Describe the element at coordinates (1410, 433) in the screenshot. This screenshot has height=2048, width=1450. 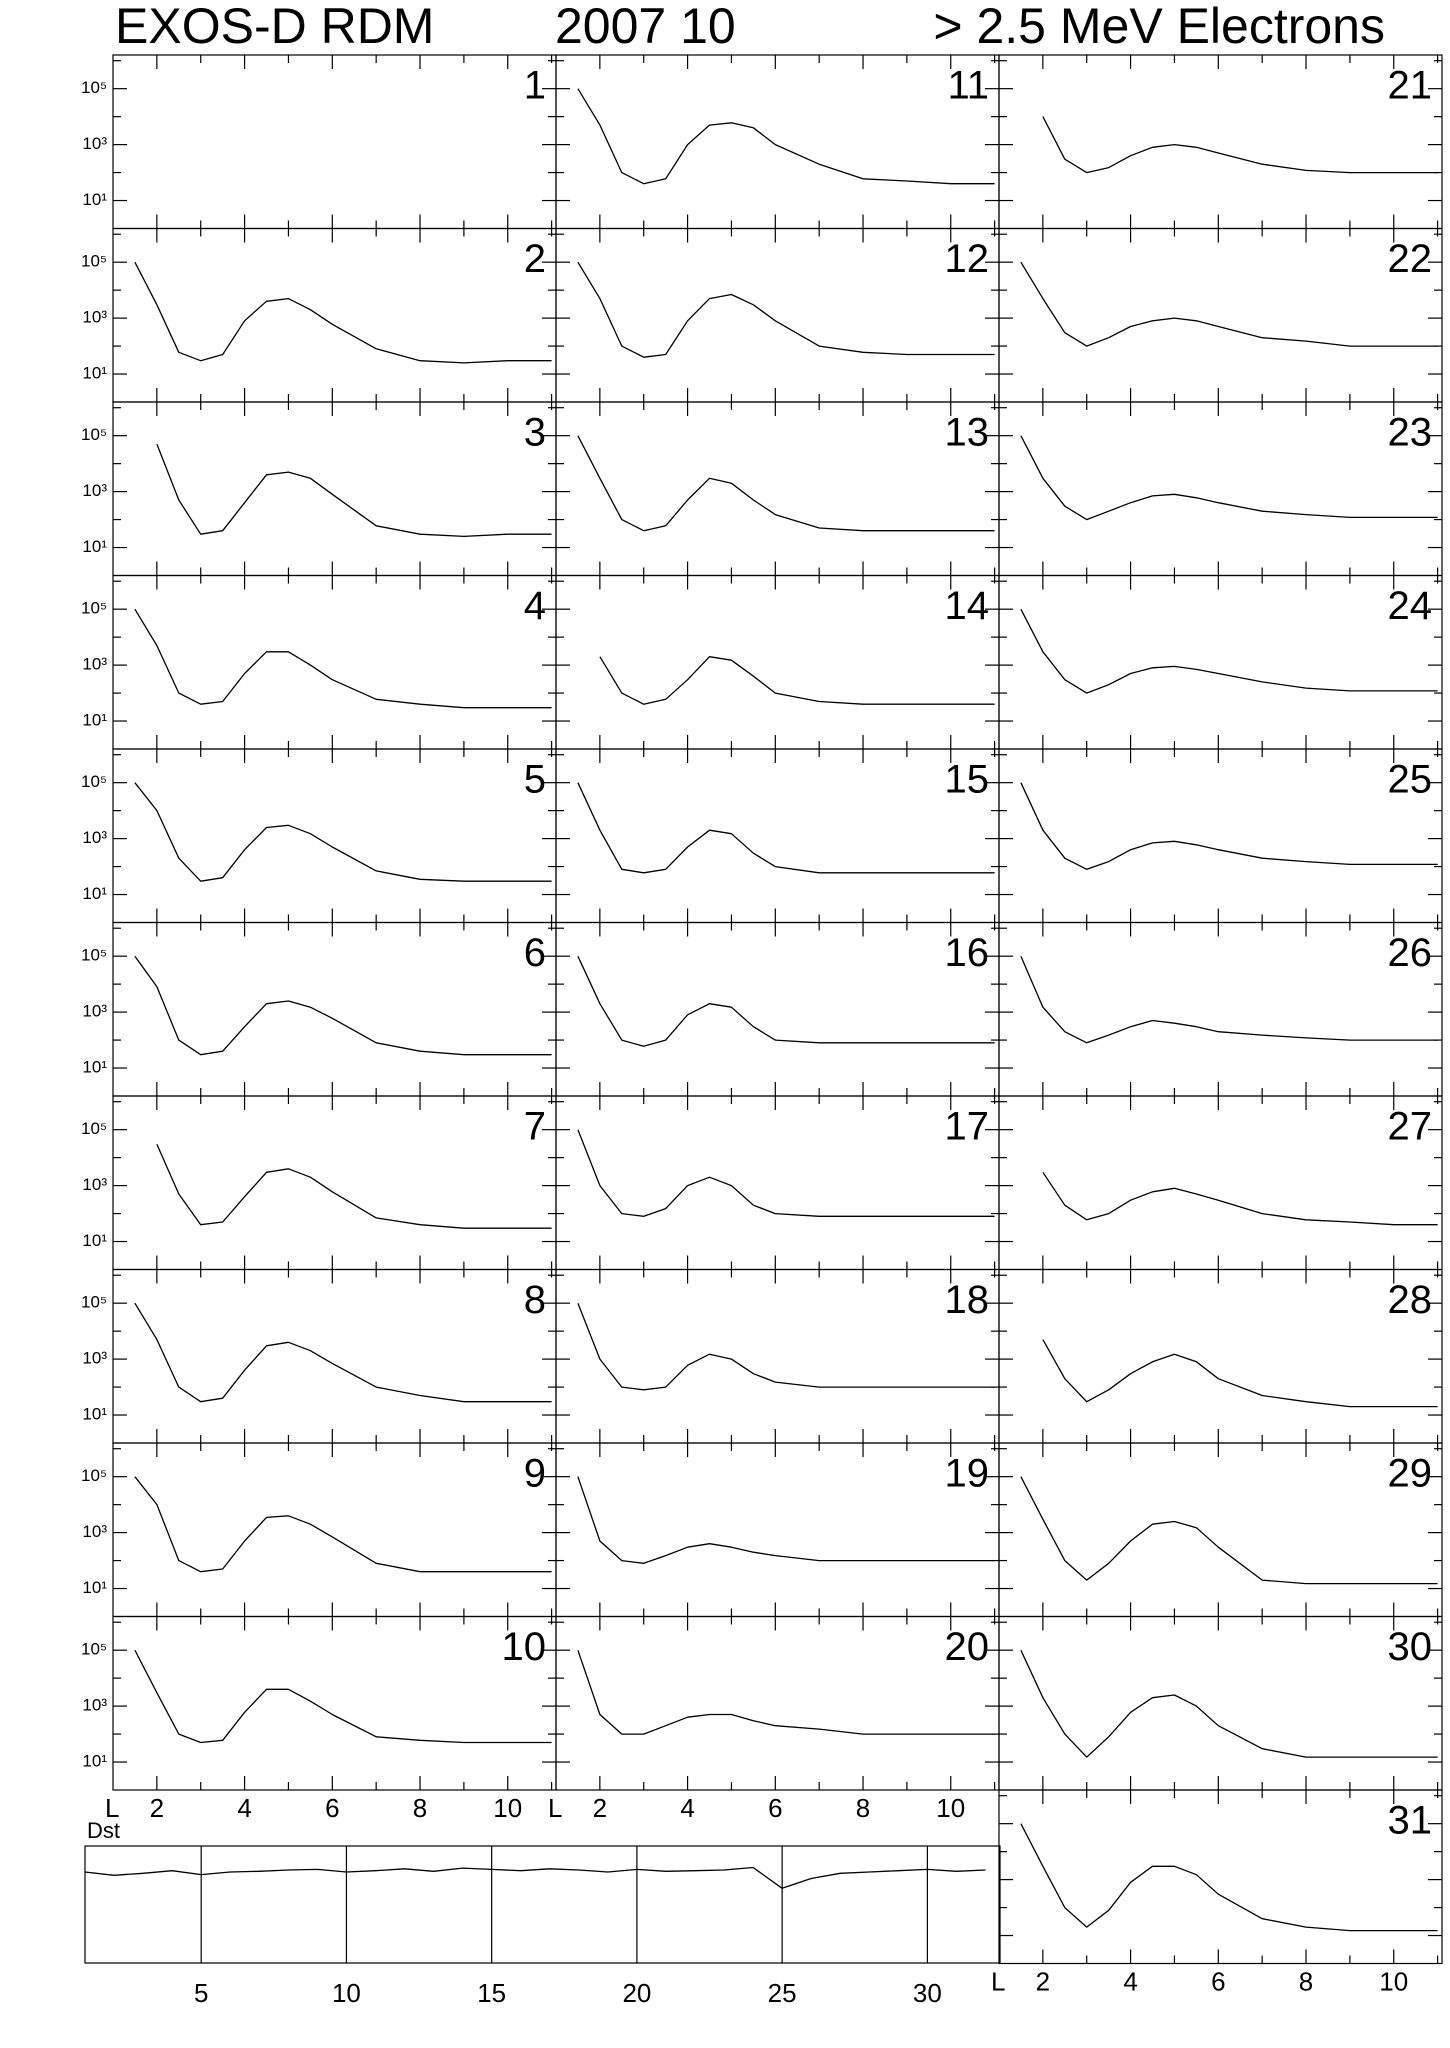
I see `panel-number: 23` at that location.